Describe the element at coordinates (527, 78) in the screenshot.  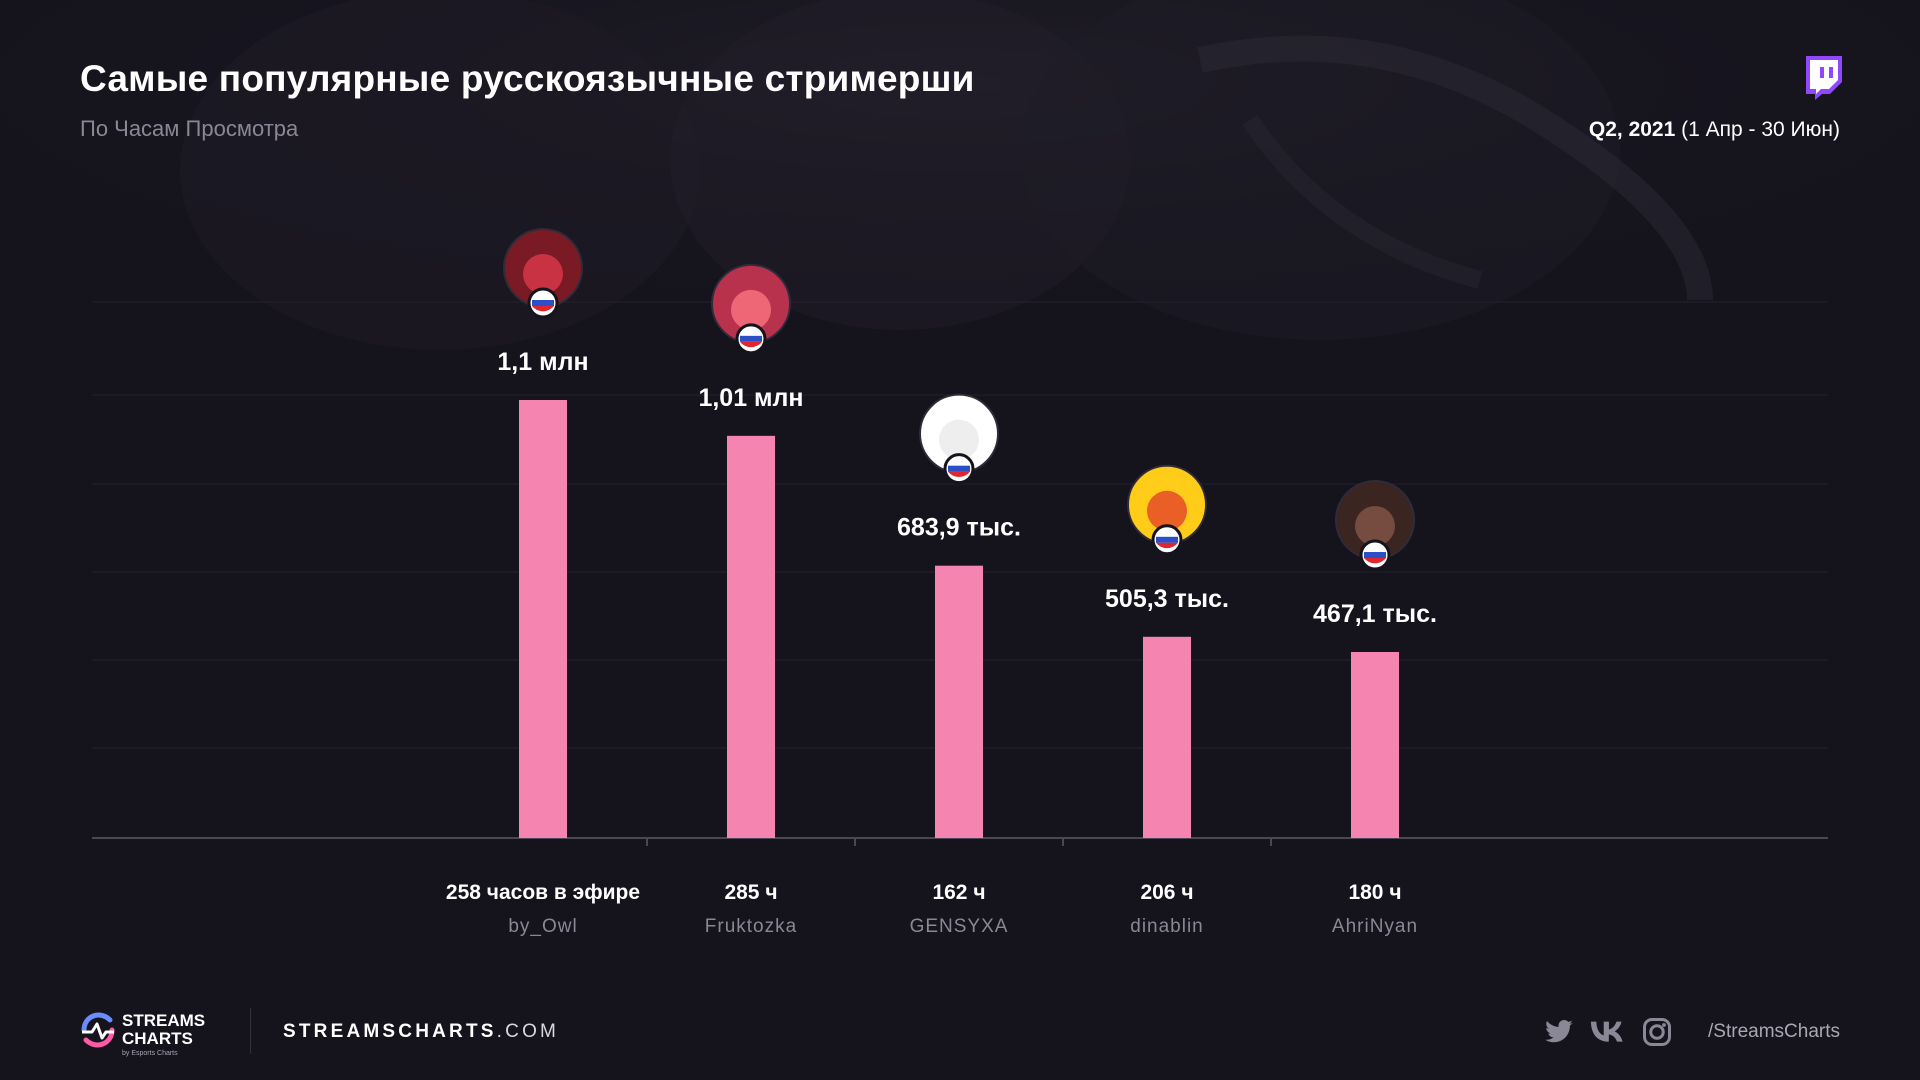
I see `chart-title: Самые популярные русскоязычные стримерши` at that location.